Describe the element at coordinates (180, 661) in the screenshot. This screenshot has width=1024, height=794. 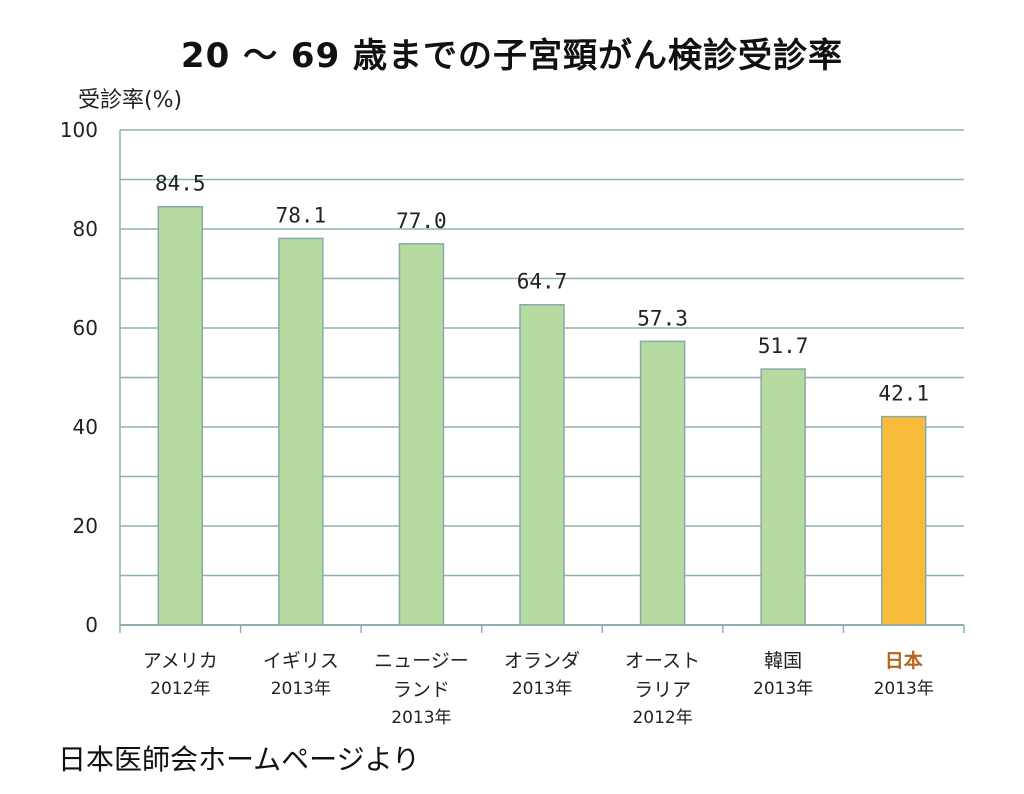
I see `x-tick-label: アメリカ` at that location.